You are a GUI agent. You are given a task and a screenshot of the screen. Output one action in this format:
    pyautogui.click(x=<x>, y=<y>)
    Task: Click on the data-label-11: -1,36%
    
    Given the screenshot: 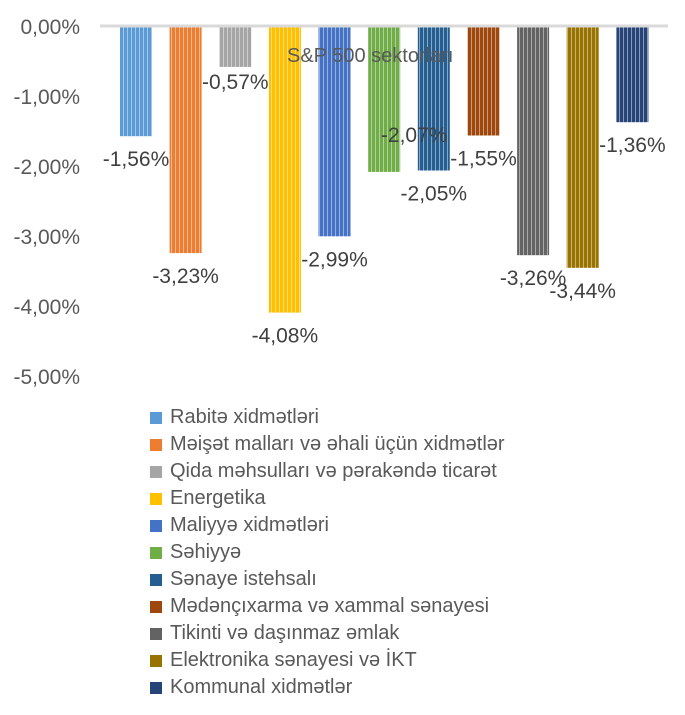 What is the action you would take?
    pyautogui.click(x=632, y=145)
    